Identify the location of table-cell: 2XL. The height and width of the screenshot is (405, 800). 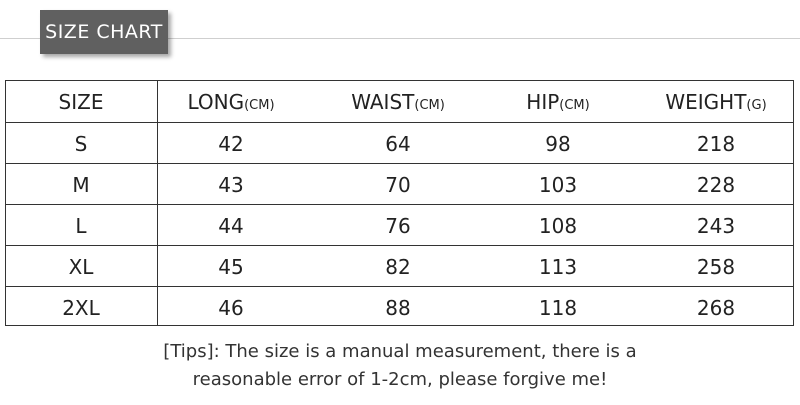
(81, 308).